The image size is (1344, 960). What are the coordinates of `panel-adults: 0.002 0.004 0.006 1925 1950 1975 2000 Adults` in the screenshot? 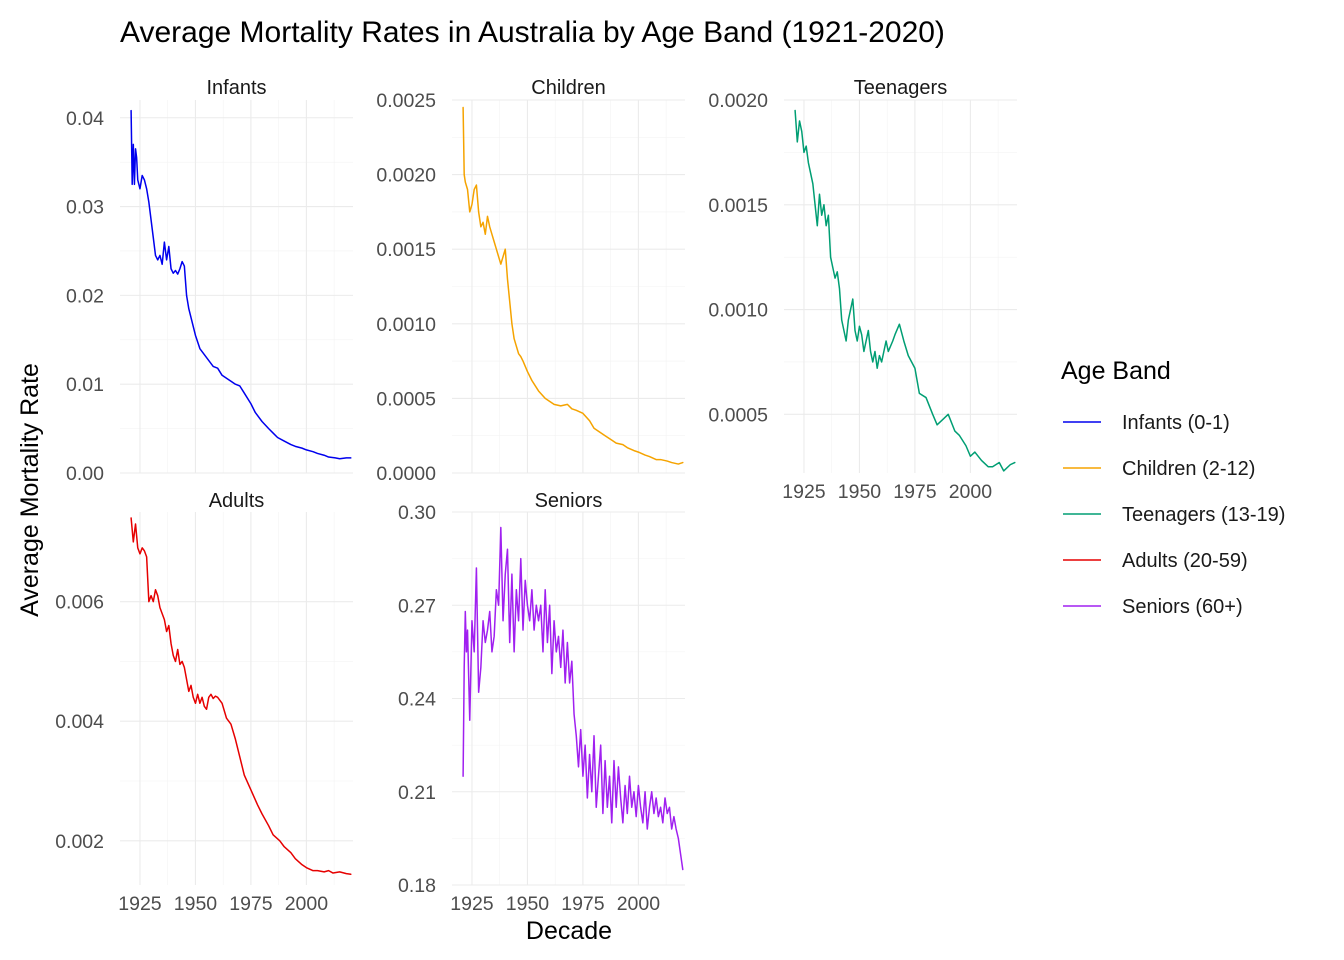 It's located at (204, 702).